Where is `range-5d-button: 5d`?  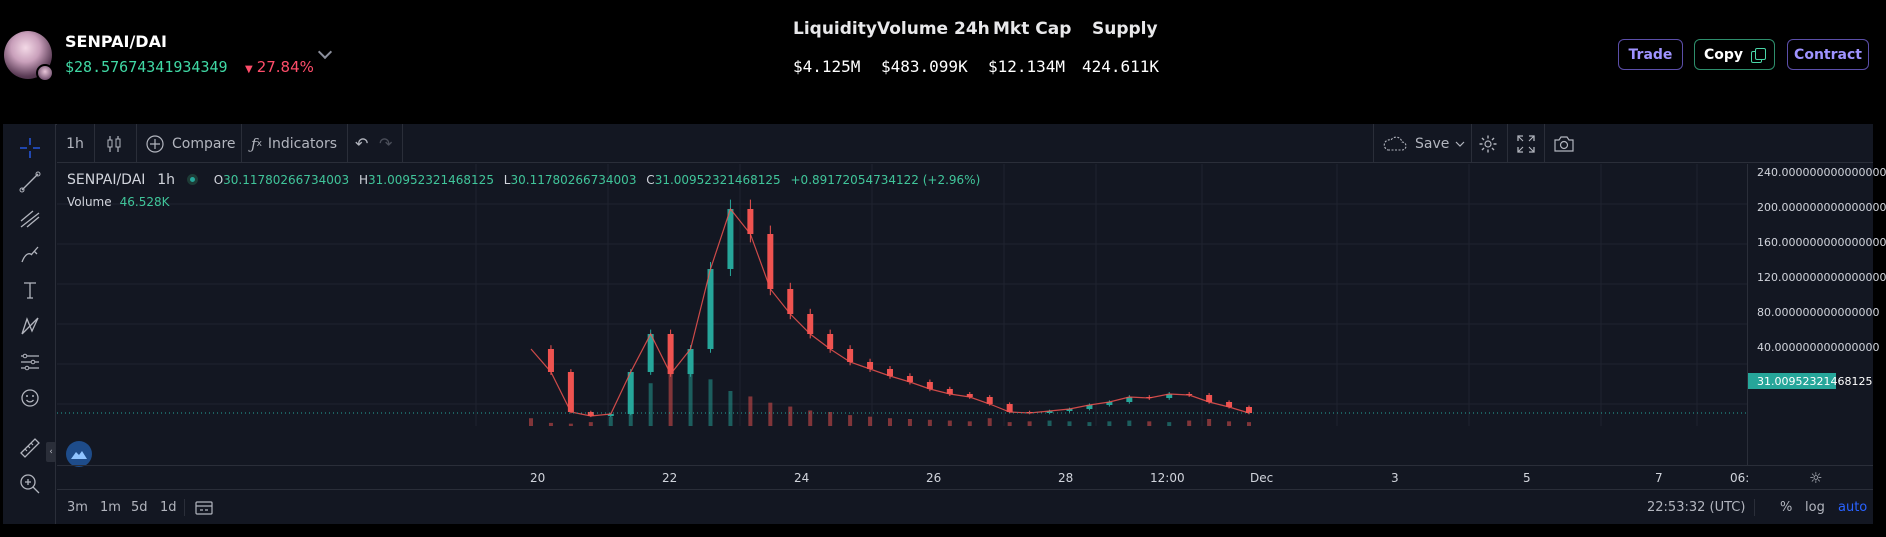 range-5d-button: 5d is located at coordinates (139, 507).